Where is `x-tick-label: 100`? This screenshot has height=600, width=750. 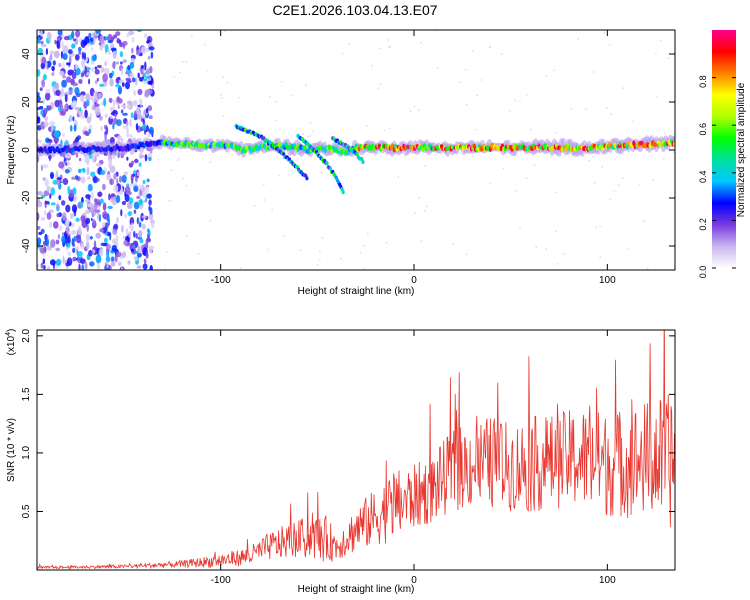 x-tick-label: 100 is located at coordinates (607, 280).